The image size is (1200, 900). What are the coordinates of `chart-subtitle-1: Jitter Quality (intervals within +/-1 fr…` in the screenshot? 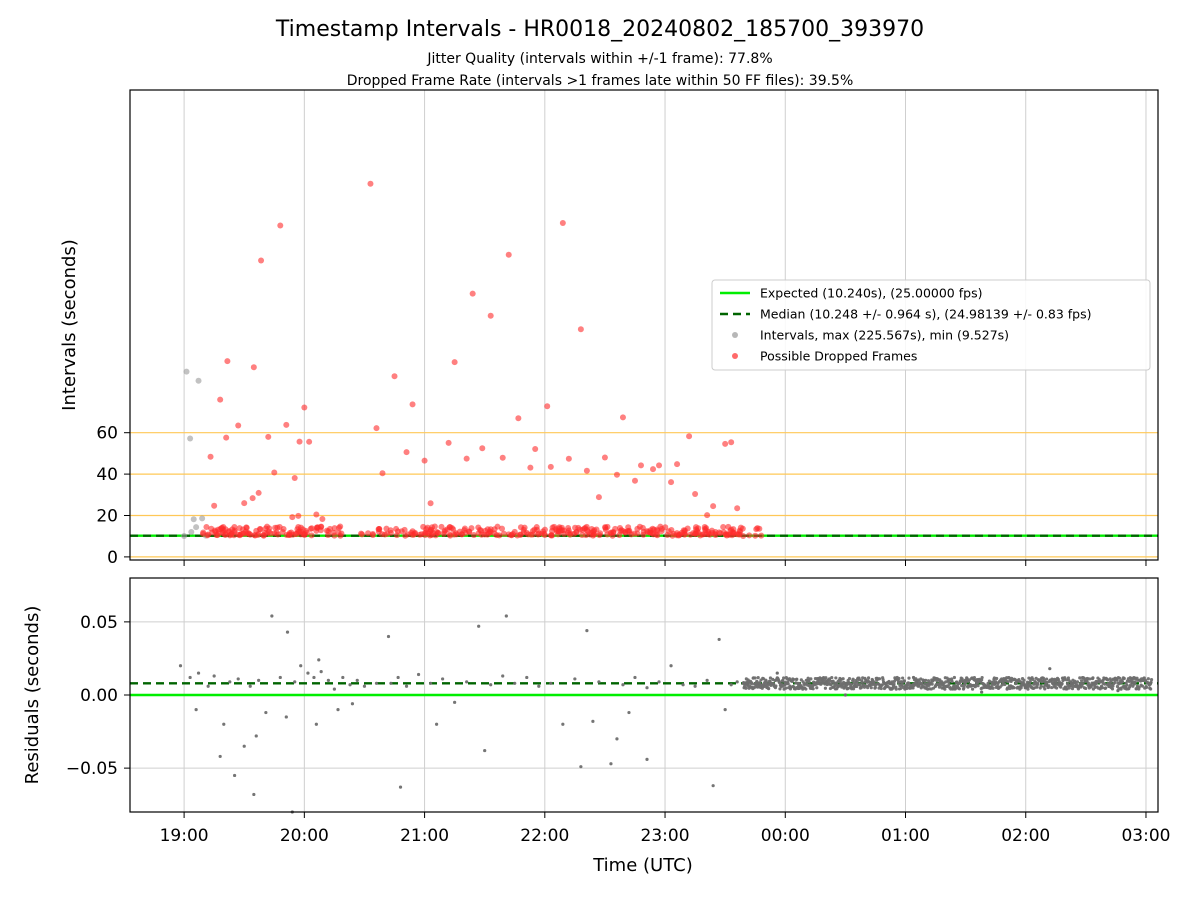 It's located at (599, 59).